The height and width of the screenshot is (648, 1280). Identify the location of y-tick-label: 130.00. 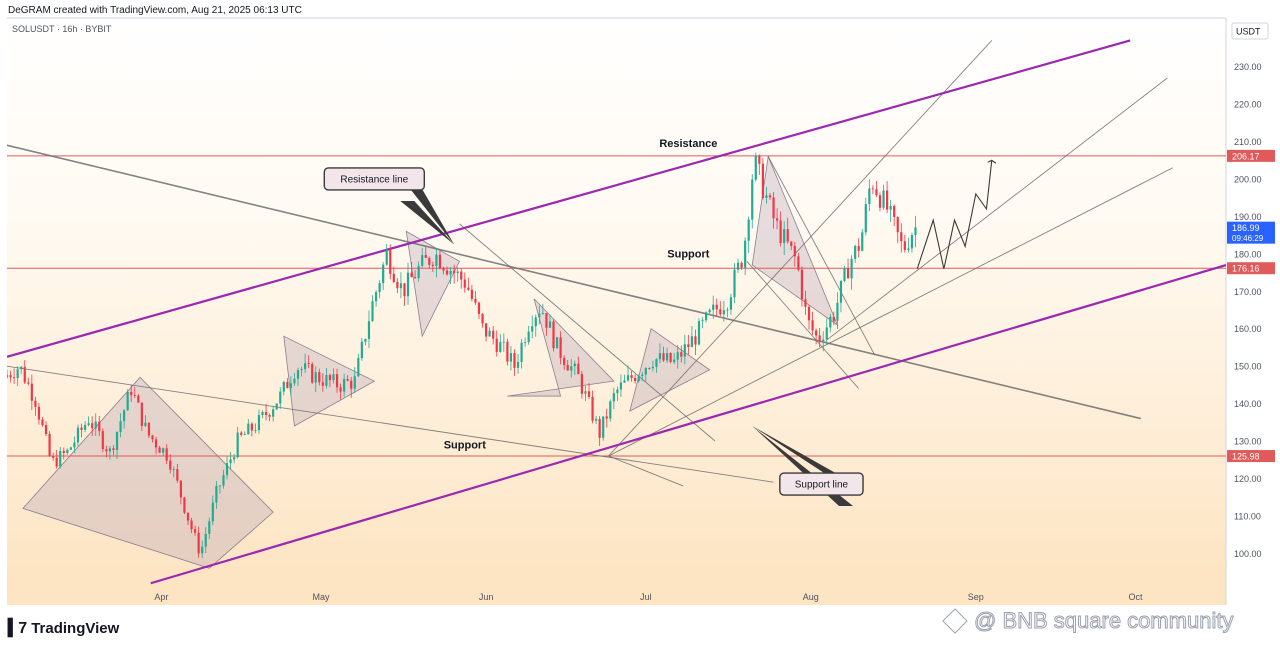
(1248, 442).